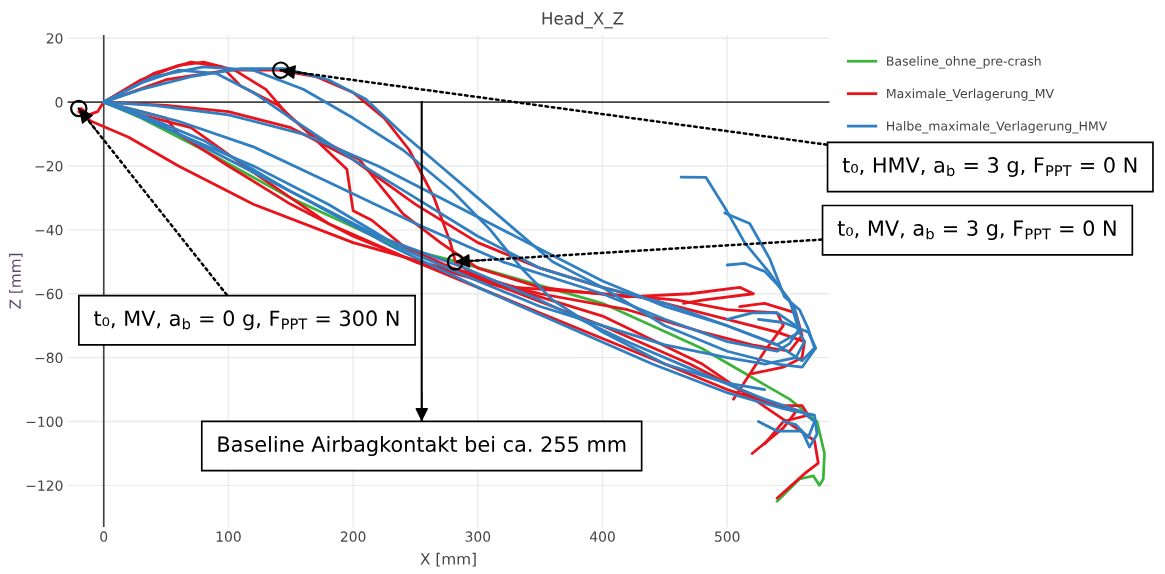  What do you see at coordinates (49, 230) in the screenshot?
I see `y-tick-label: −40` at bounding box center [49, 230].